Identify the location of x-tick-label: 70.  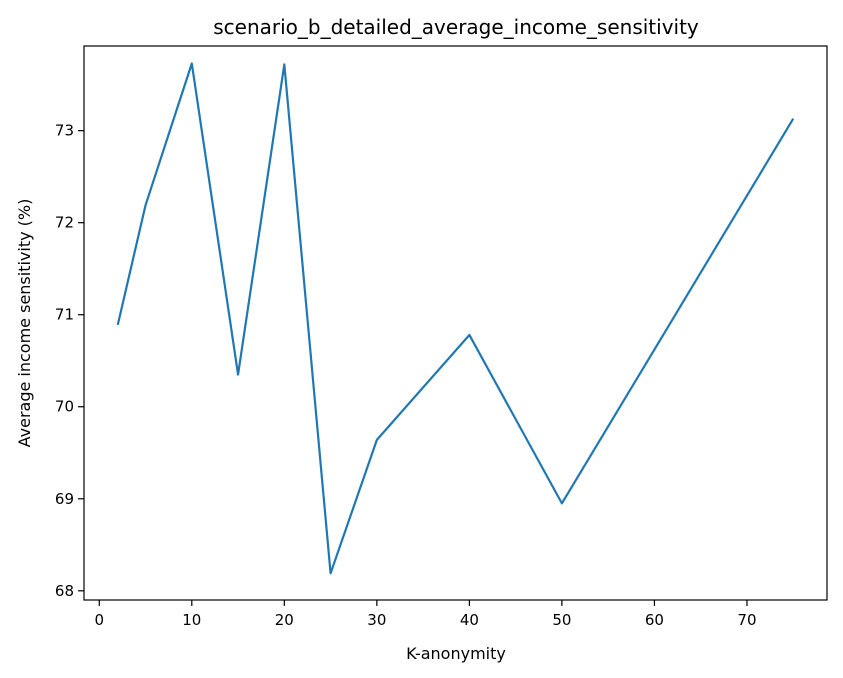
(746, 620).